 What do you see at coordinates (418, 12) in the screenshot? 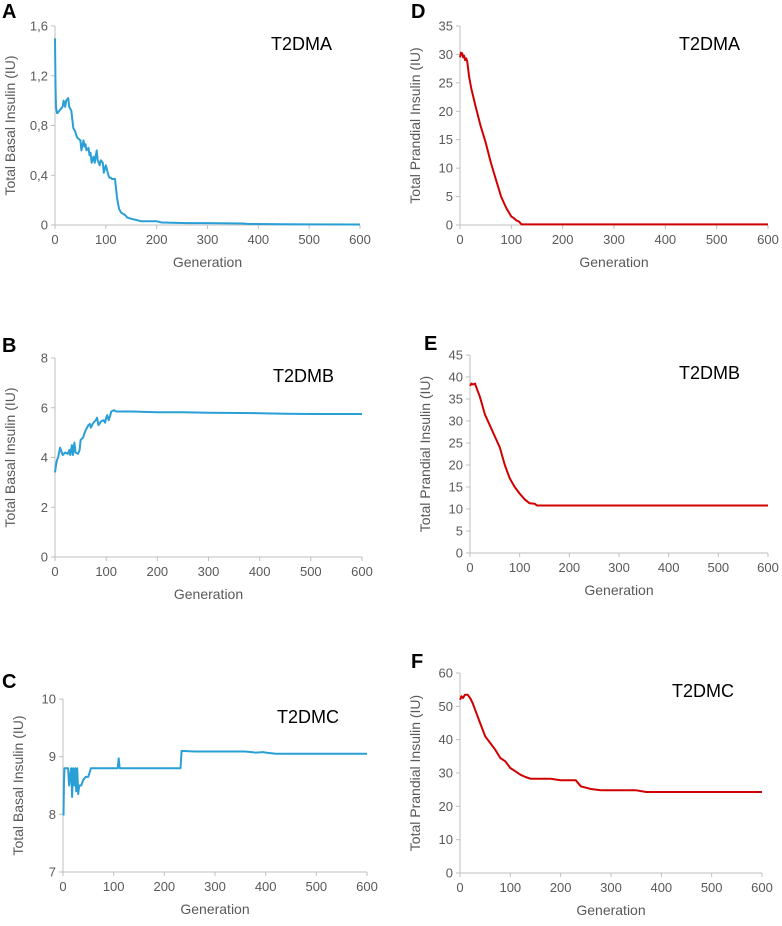
I see `panel-label-d: D` at bounding box center [418, 12].